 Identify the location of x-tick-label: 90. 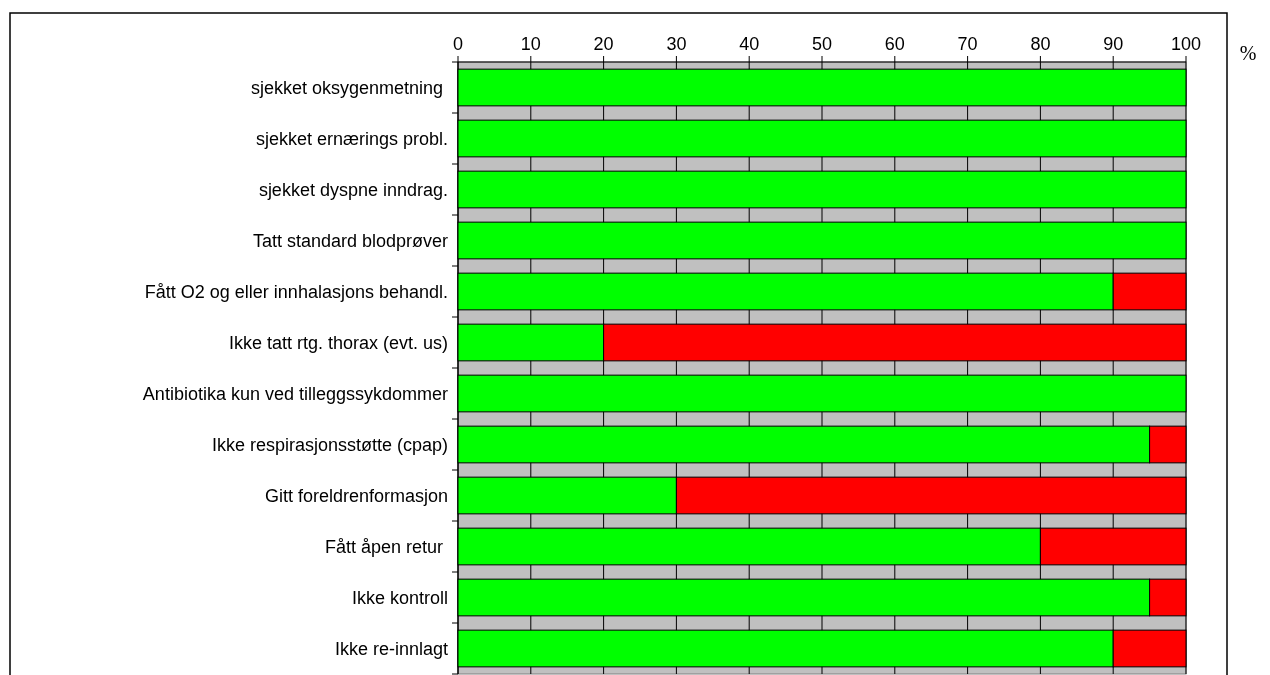
(1113, 44).